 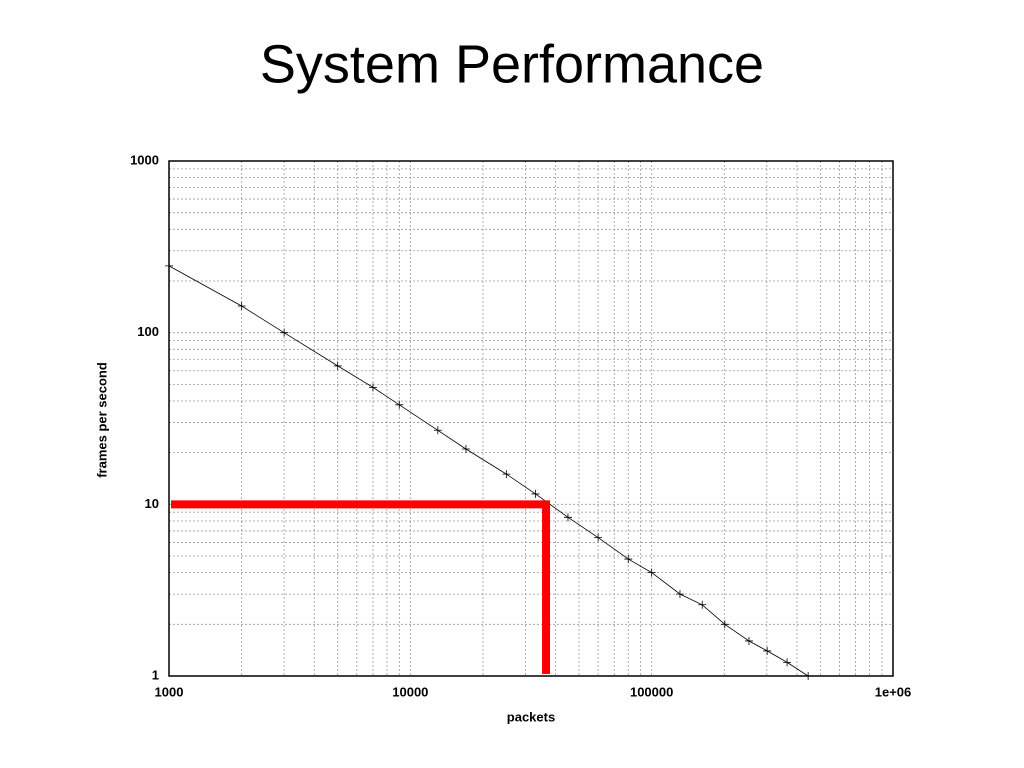 What do you see at coordinates (155, 674) in the screenshot?
I see `y-tick-label: 1` at bounding box center [155, 674].